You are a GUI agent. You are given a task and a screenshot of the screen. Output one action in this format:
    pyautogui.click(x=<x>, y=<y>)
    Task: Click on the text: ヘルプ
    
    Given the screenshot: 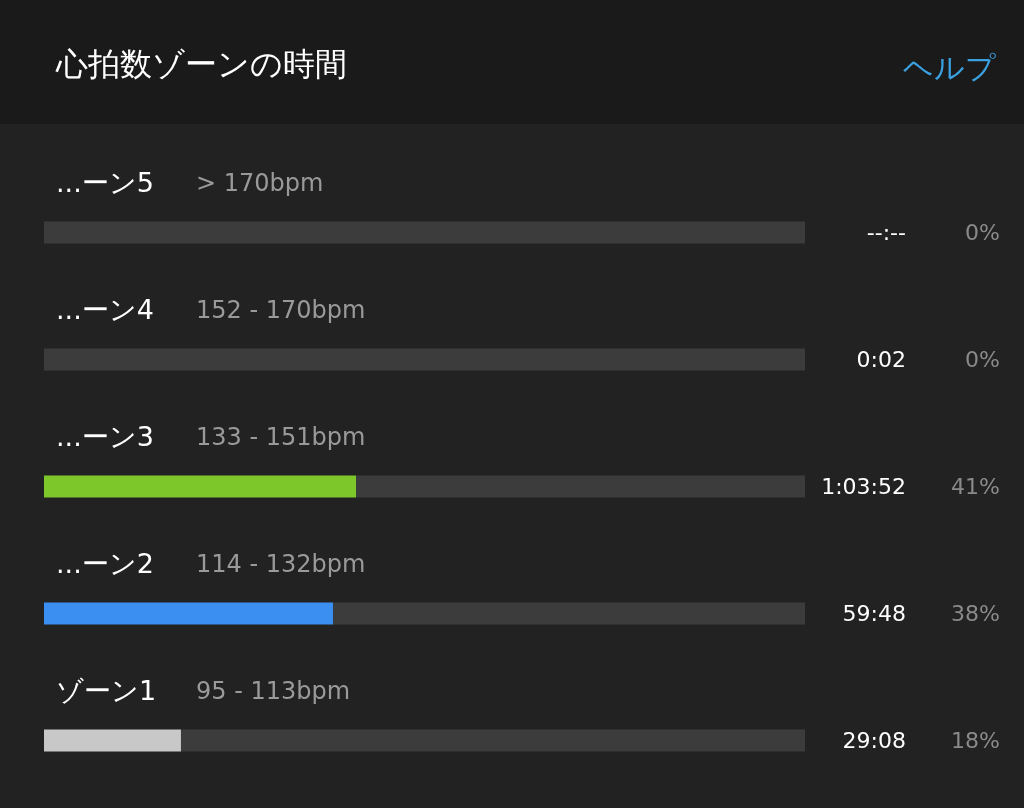 What is the action you would take?
    pyautogui.click(x=949, y=67)
    